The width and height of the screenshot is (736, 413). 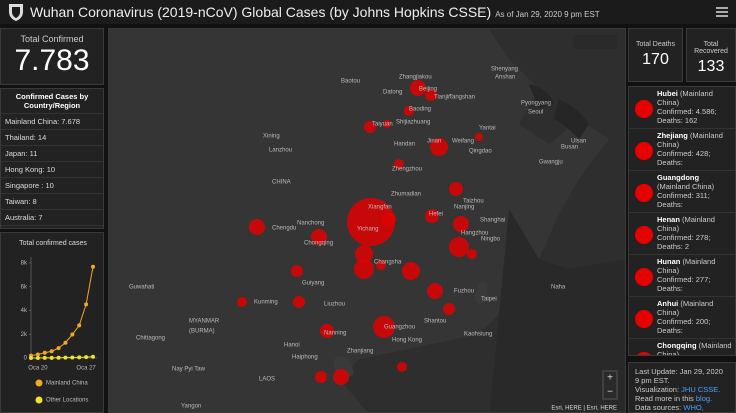 What do you see at coordinates (141, 288) in the screenshot?
I see `place-label: Guwahati` at bounding box center [141, 288].